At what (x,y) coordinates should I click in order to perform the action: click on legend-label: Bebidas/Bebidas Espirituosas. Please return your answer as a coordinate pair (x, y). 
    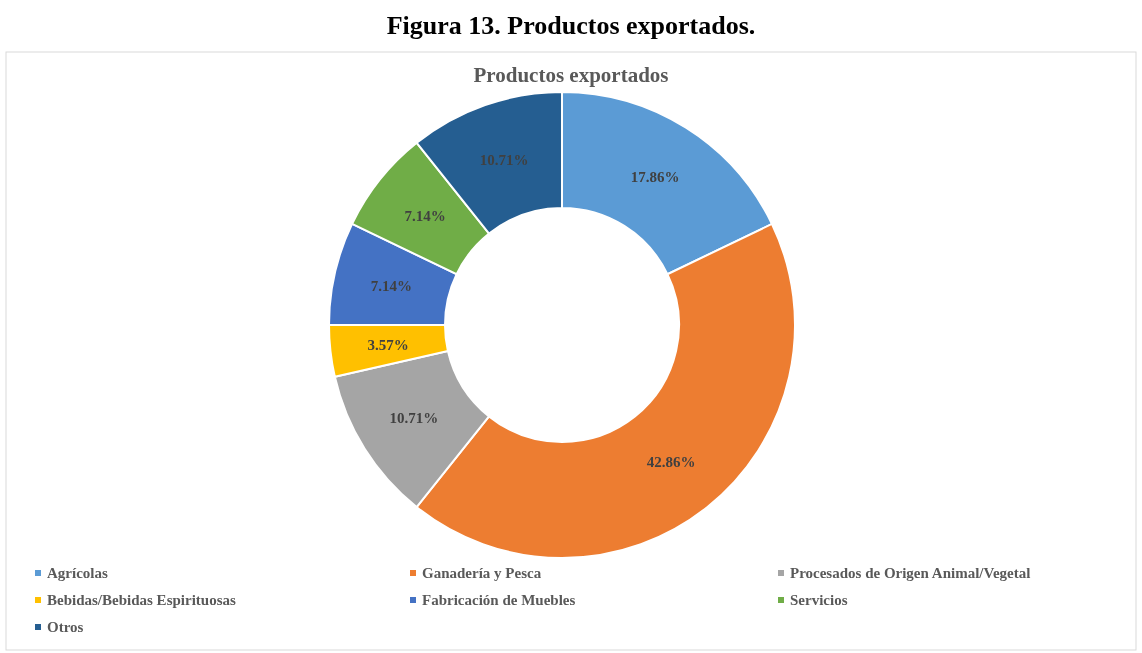
    Looking at the image, I should click on (141, 600).